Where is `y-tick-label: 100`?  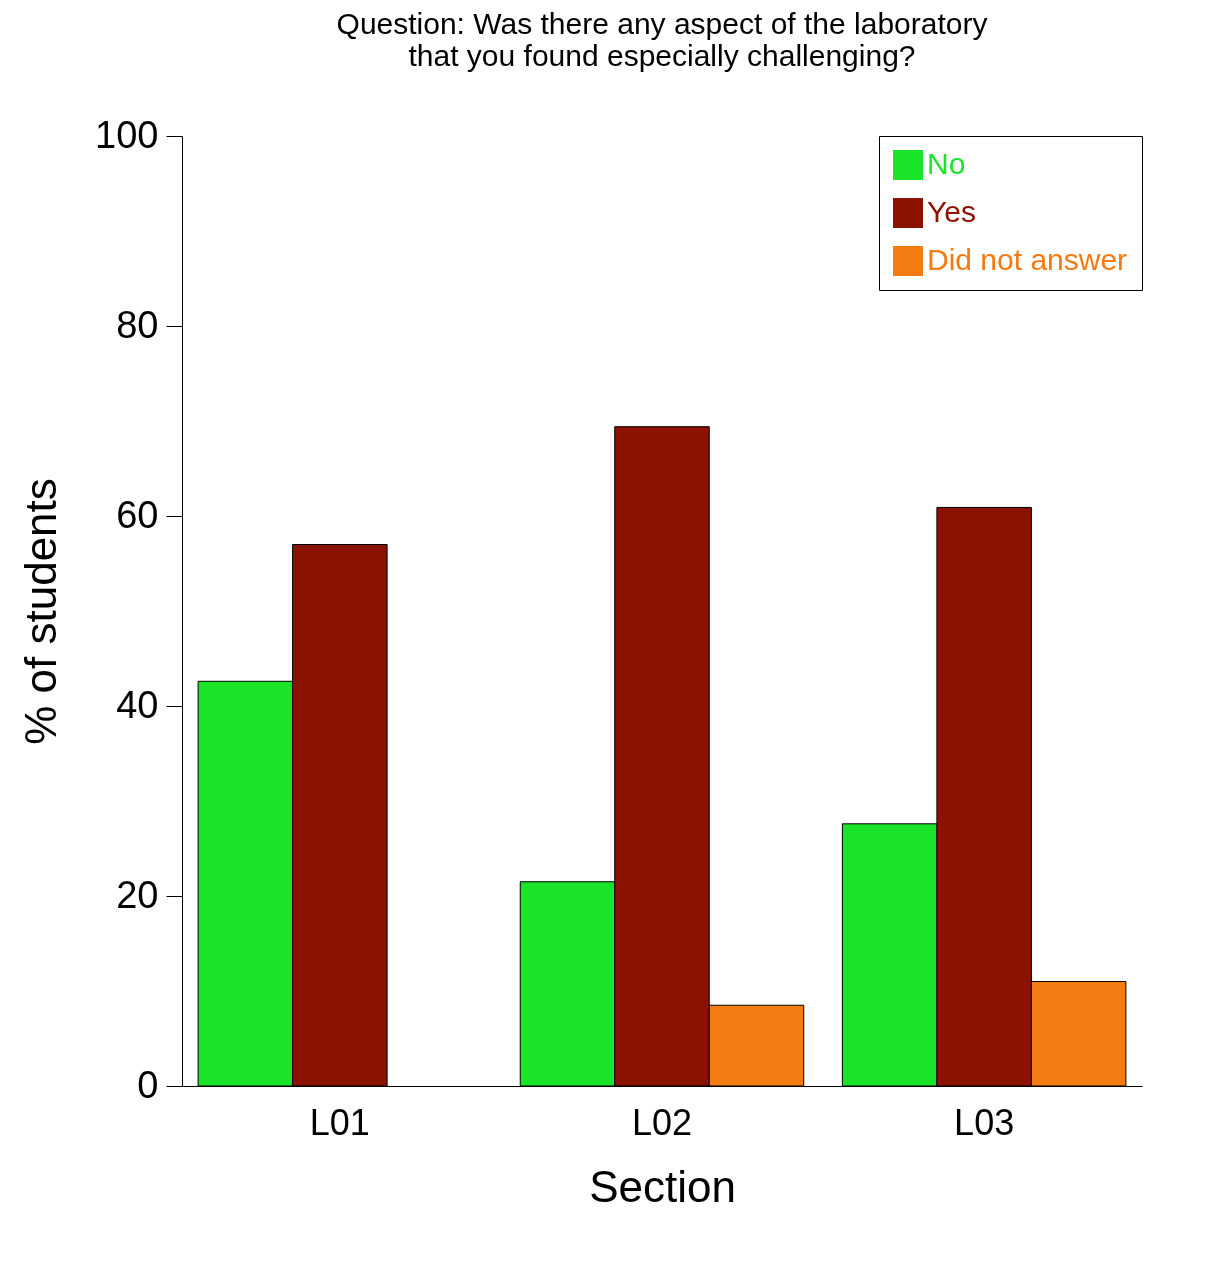
y-tick-label: 100 is located at coordinates (127, 134).